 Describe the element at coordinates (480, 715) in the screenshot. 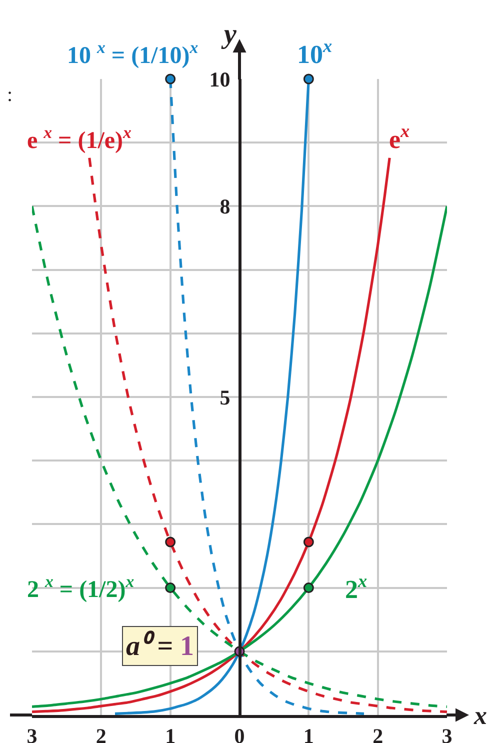

I see `x-axis-title: x` at that location.